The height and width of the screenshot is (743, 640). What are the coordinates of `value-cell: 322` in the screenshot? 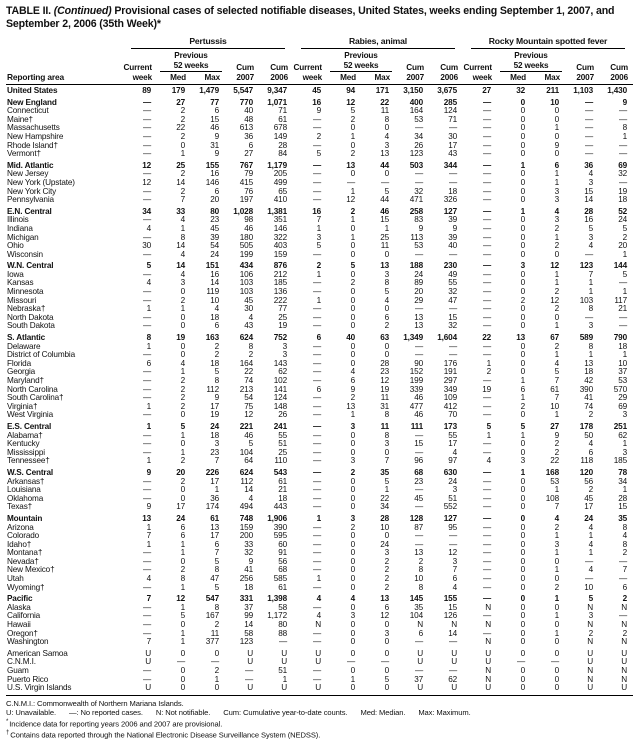 It's located at (280, 237).